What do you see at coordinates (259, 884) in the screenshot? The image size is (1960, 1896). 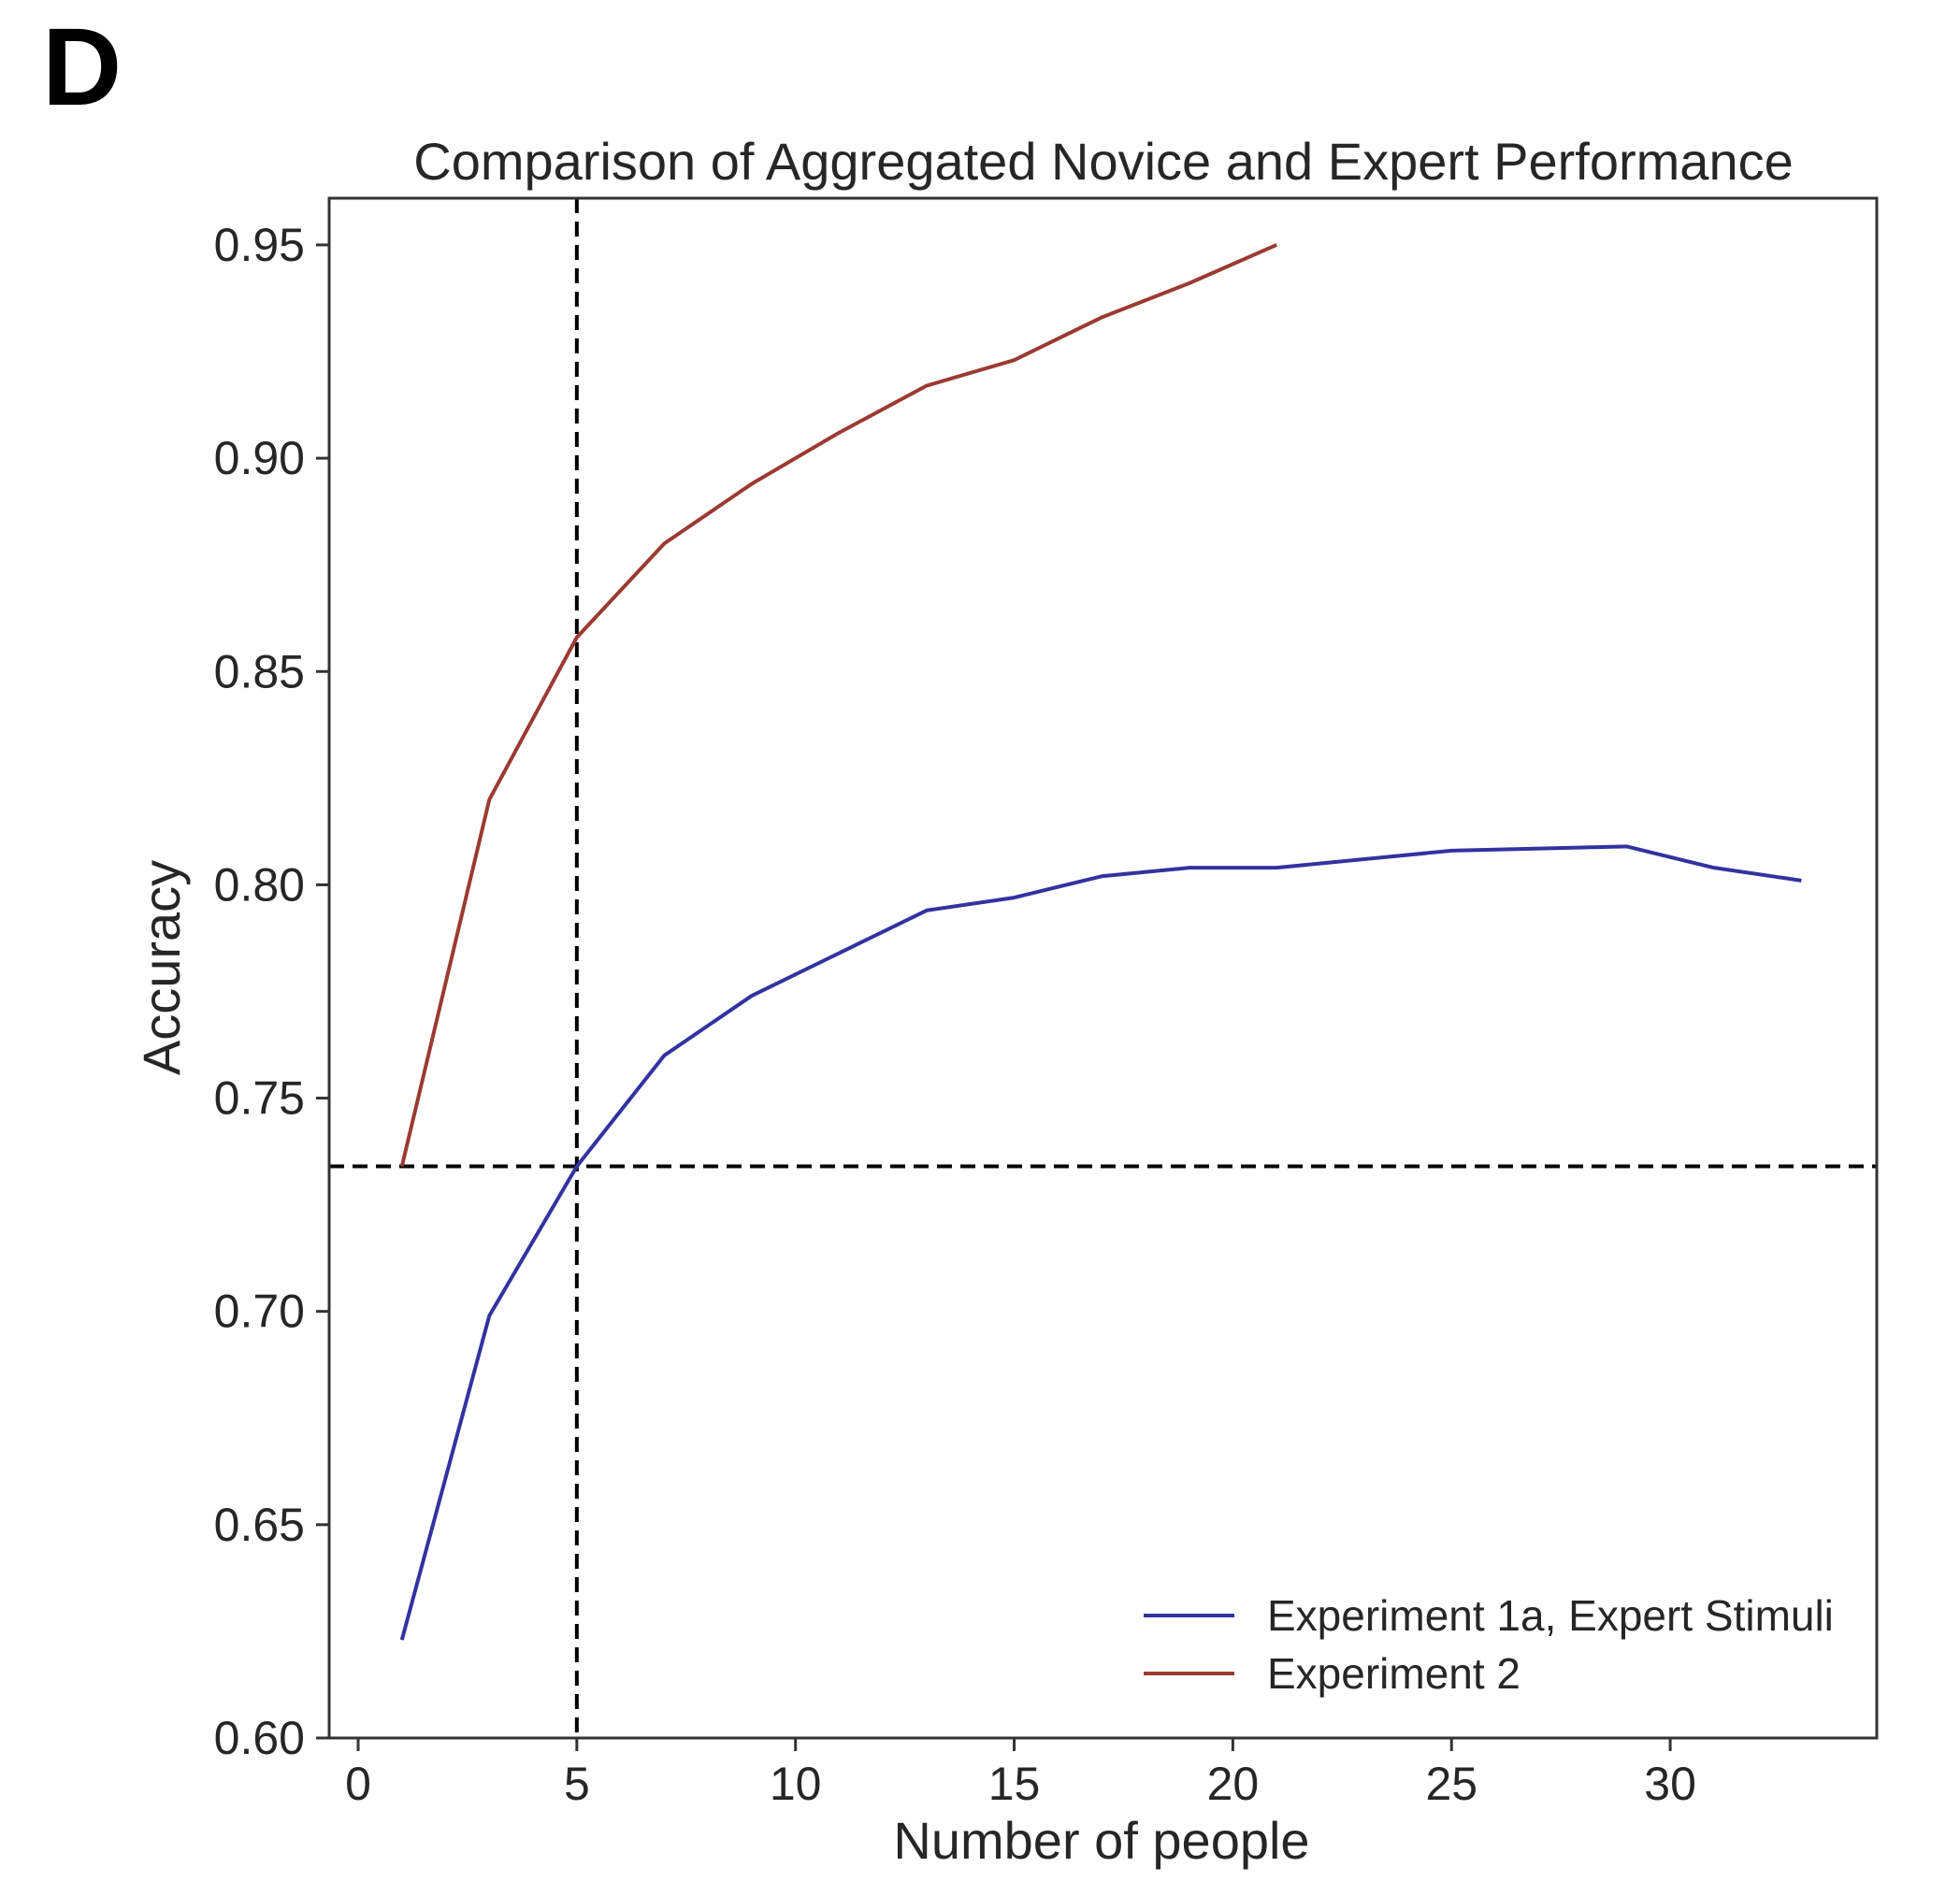 I see `y-tick-label: 0.80` at bounding box center [259, 884].